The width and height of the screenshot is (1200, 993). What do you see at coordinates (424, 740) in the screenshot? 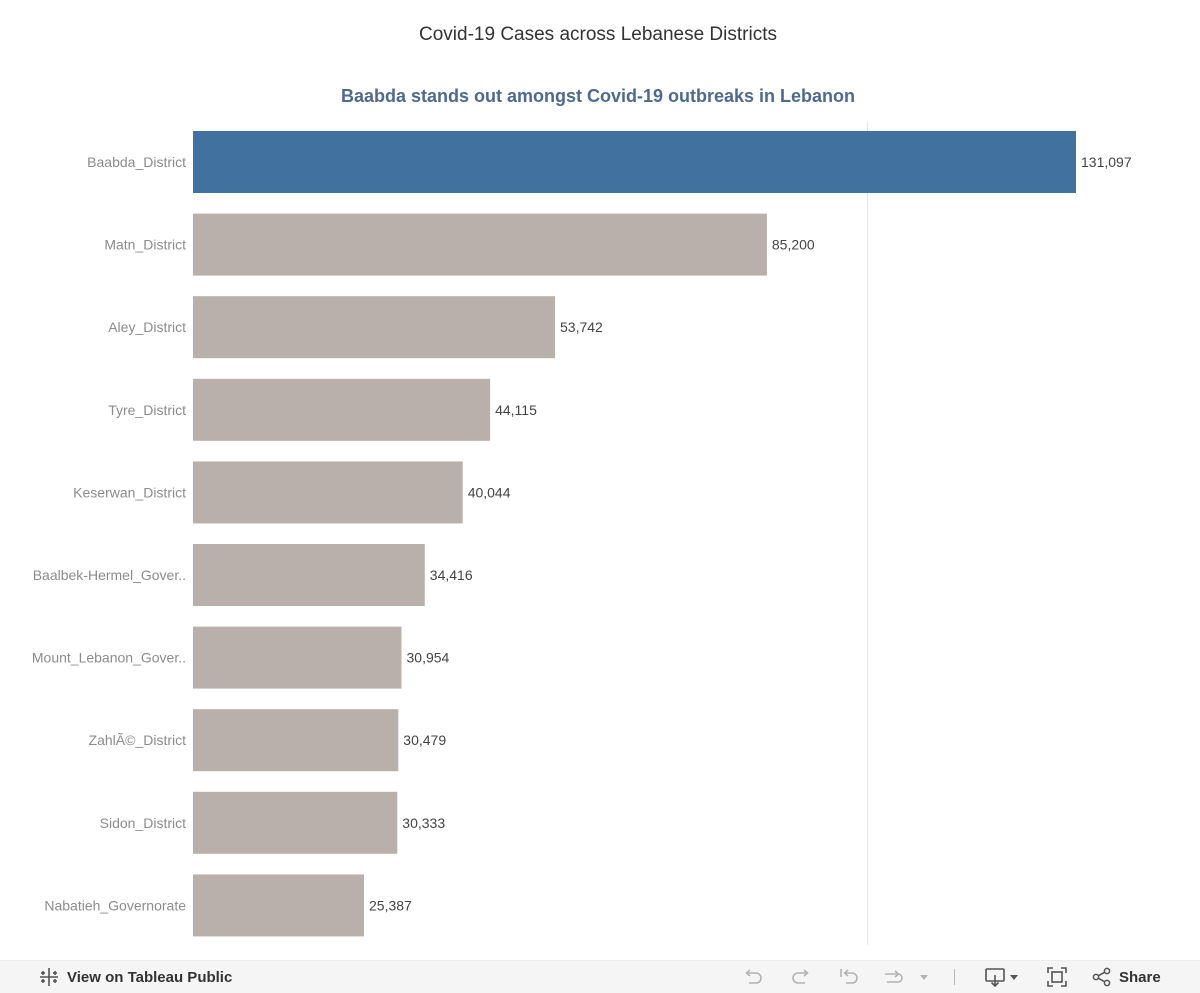
I see `value-label-7: 30,479` at bounding box center [424, 740].